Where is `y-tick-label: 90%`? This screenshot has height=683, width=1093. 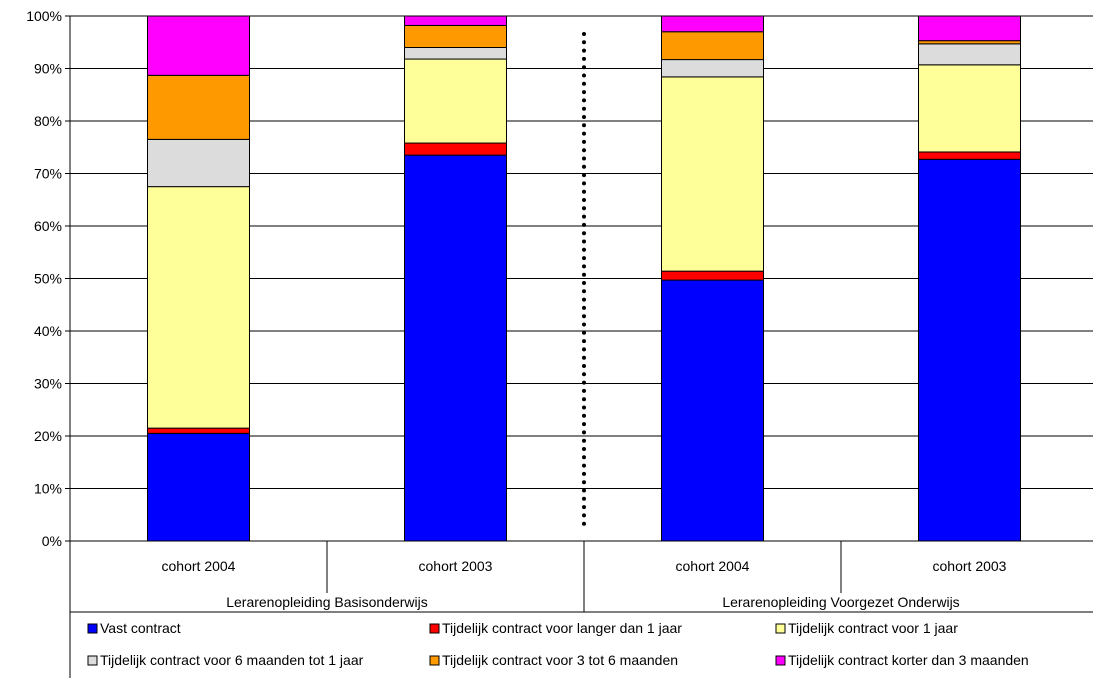 y-tick-label: 90% is located at coordinates (48, 69).